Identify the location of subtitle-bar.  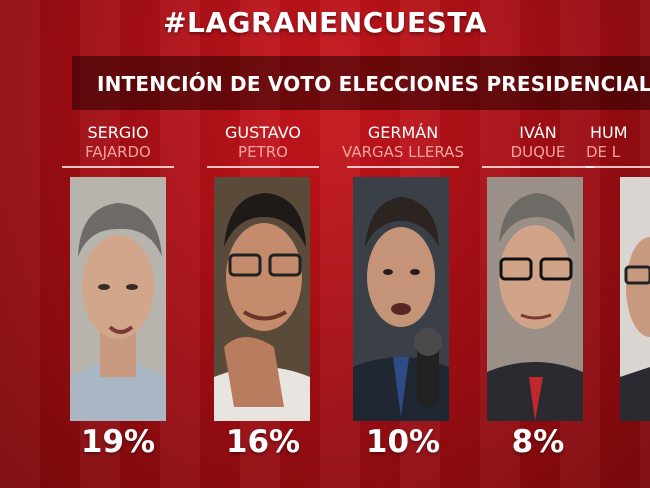
(361, 83).